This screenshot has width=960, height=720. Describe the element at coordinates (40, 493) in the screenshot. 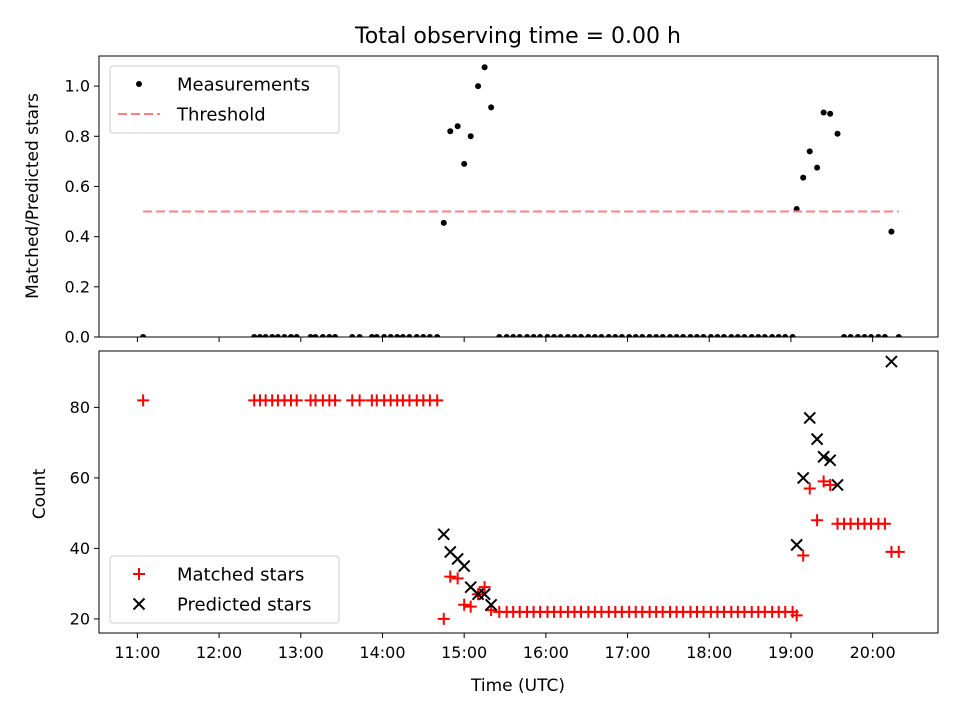

I see `bottom-y-axis-label: Count` at that location.